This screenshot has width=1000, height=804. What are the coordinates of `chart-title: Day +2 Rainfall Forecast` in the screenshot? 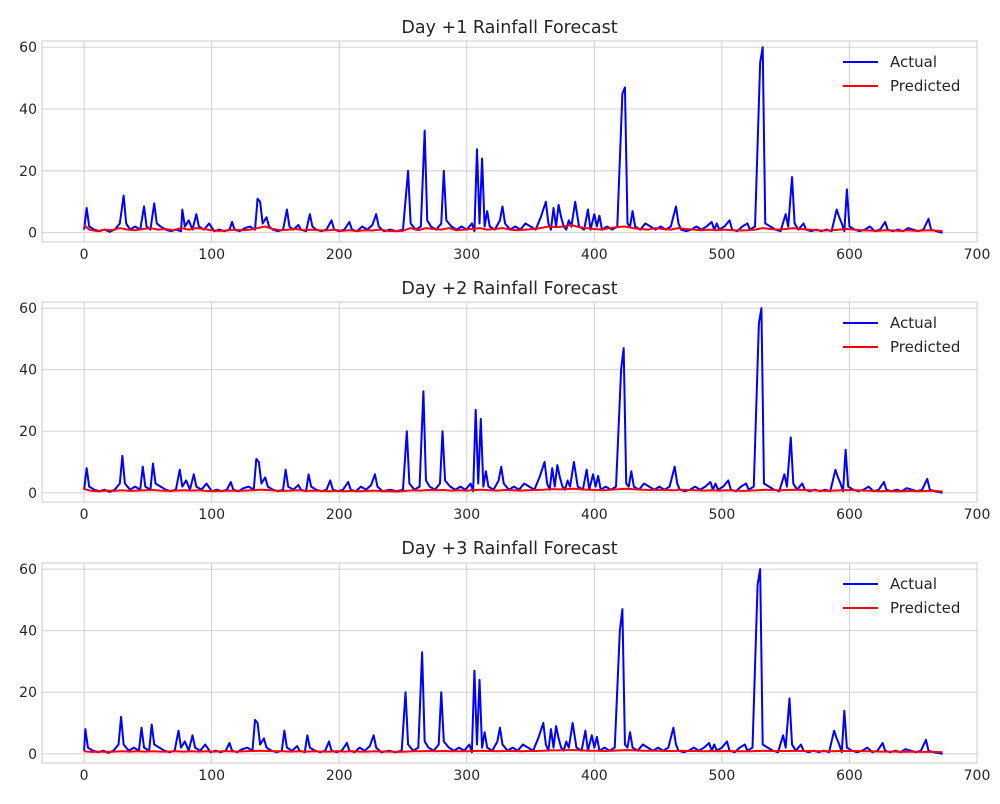 It's located at (509, 289).